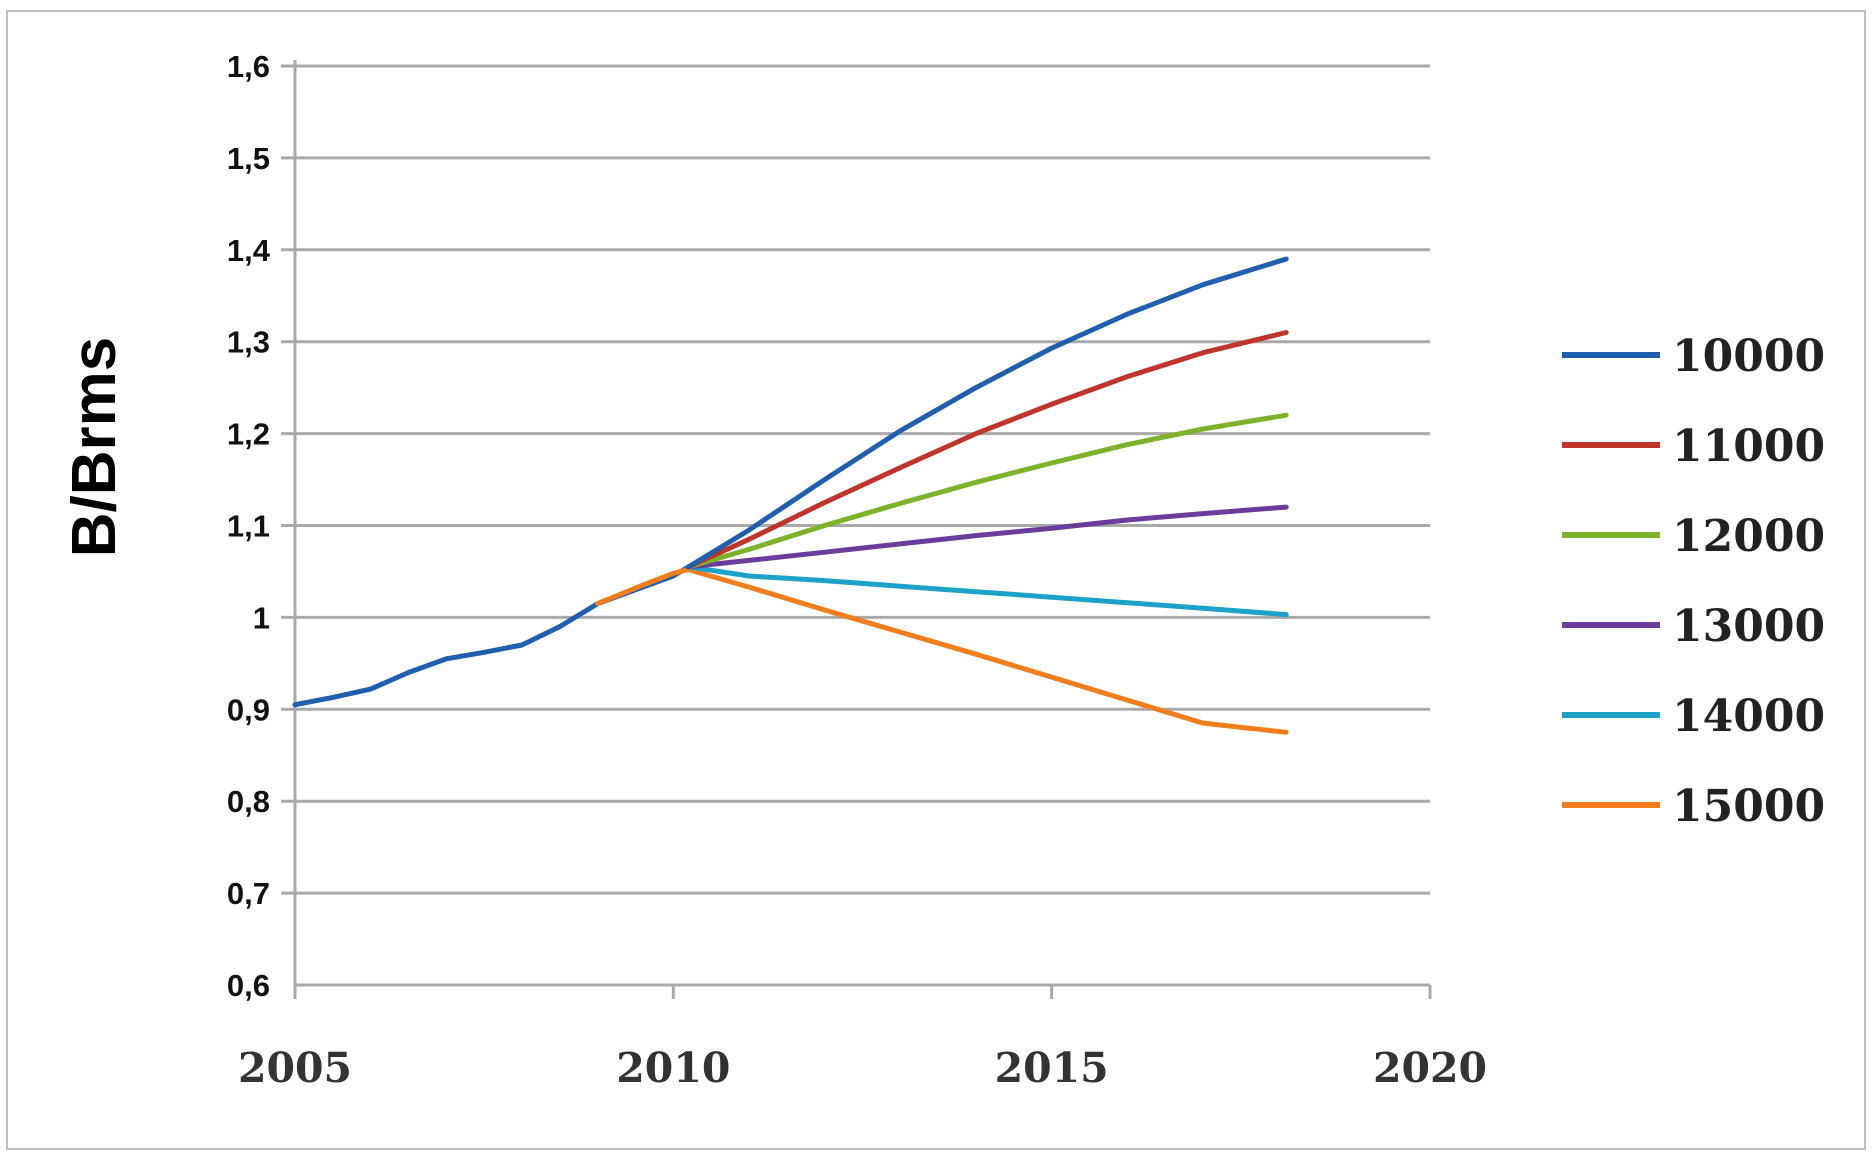  What do you see at coordinates (248, 893) in the screenshot?
I see `y-tick-label: 0,7` at bounding box center [248, 893].